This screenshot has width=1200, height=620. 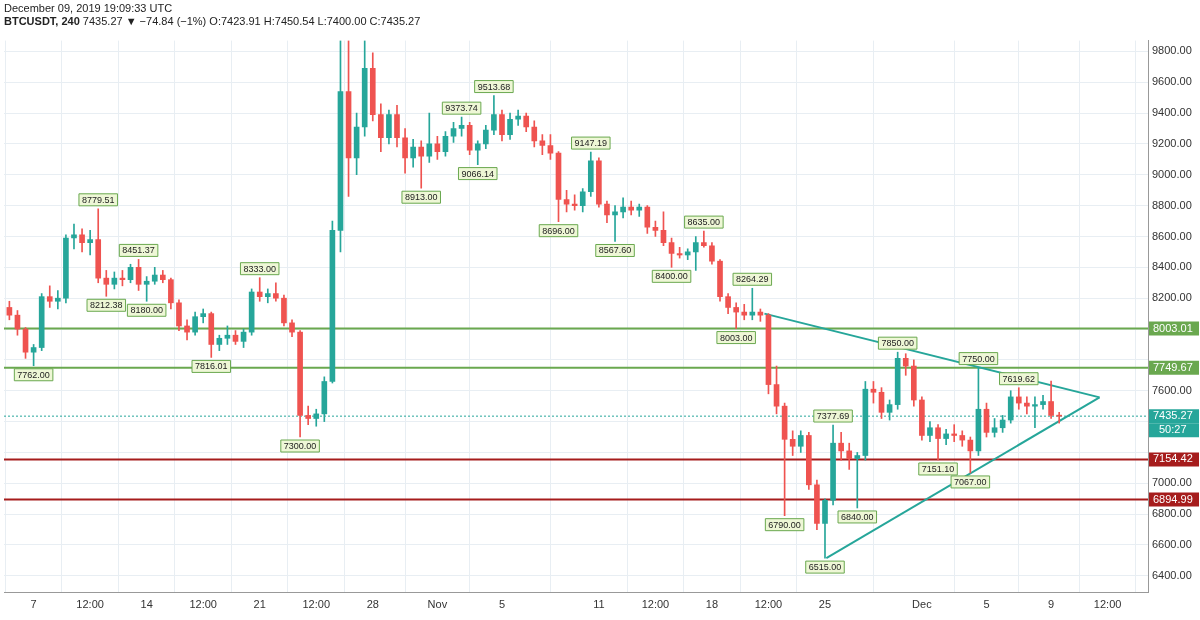 I want to click on y-tick-label: 8600.00, so click(x=1172, y=235).